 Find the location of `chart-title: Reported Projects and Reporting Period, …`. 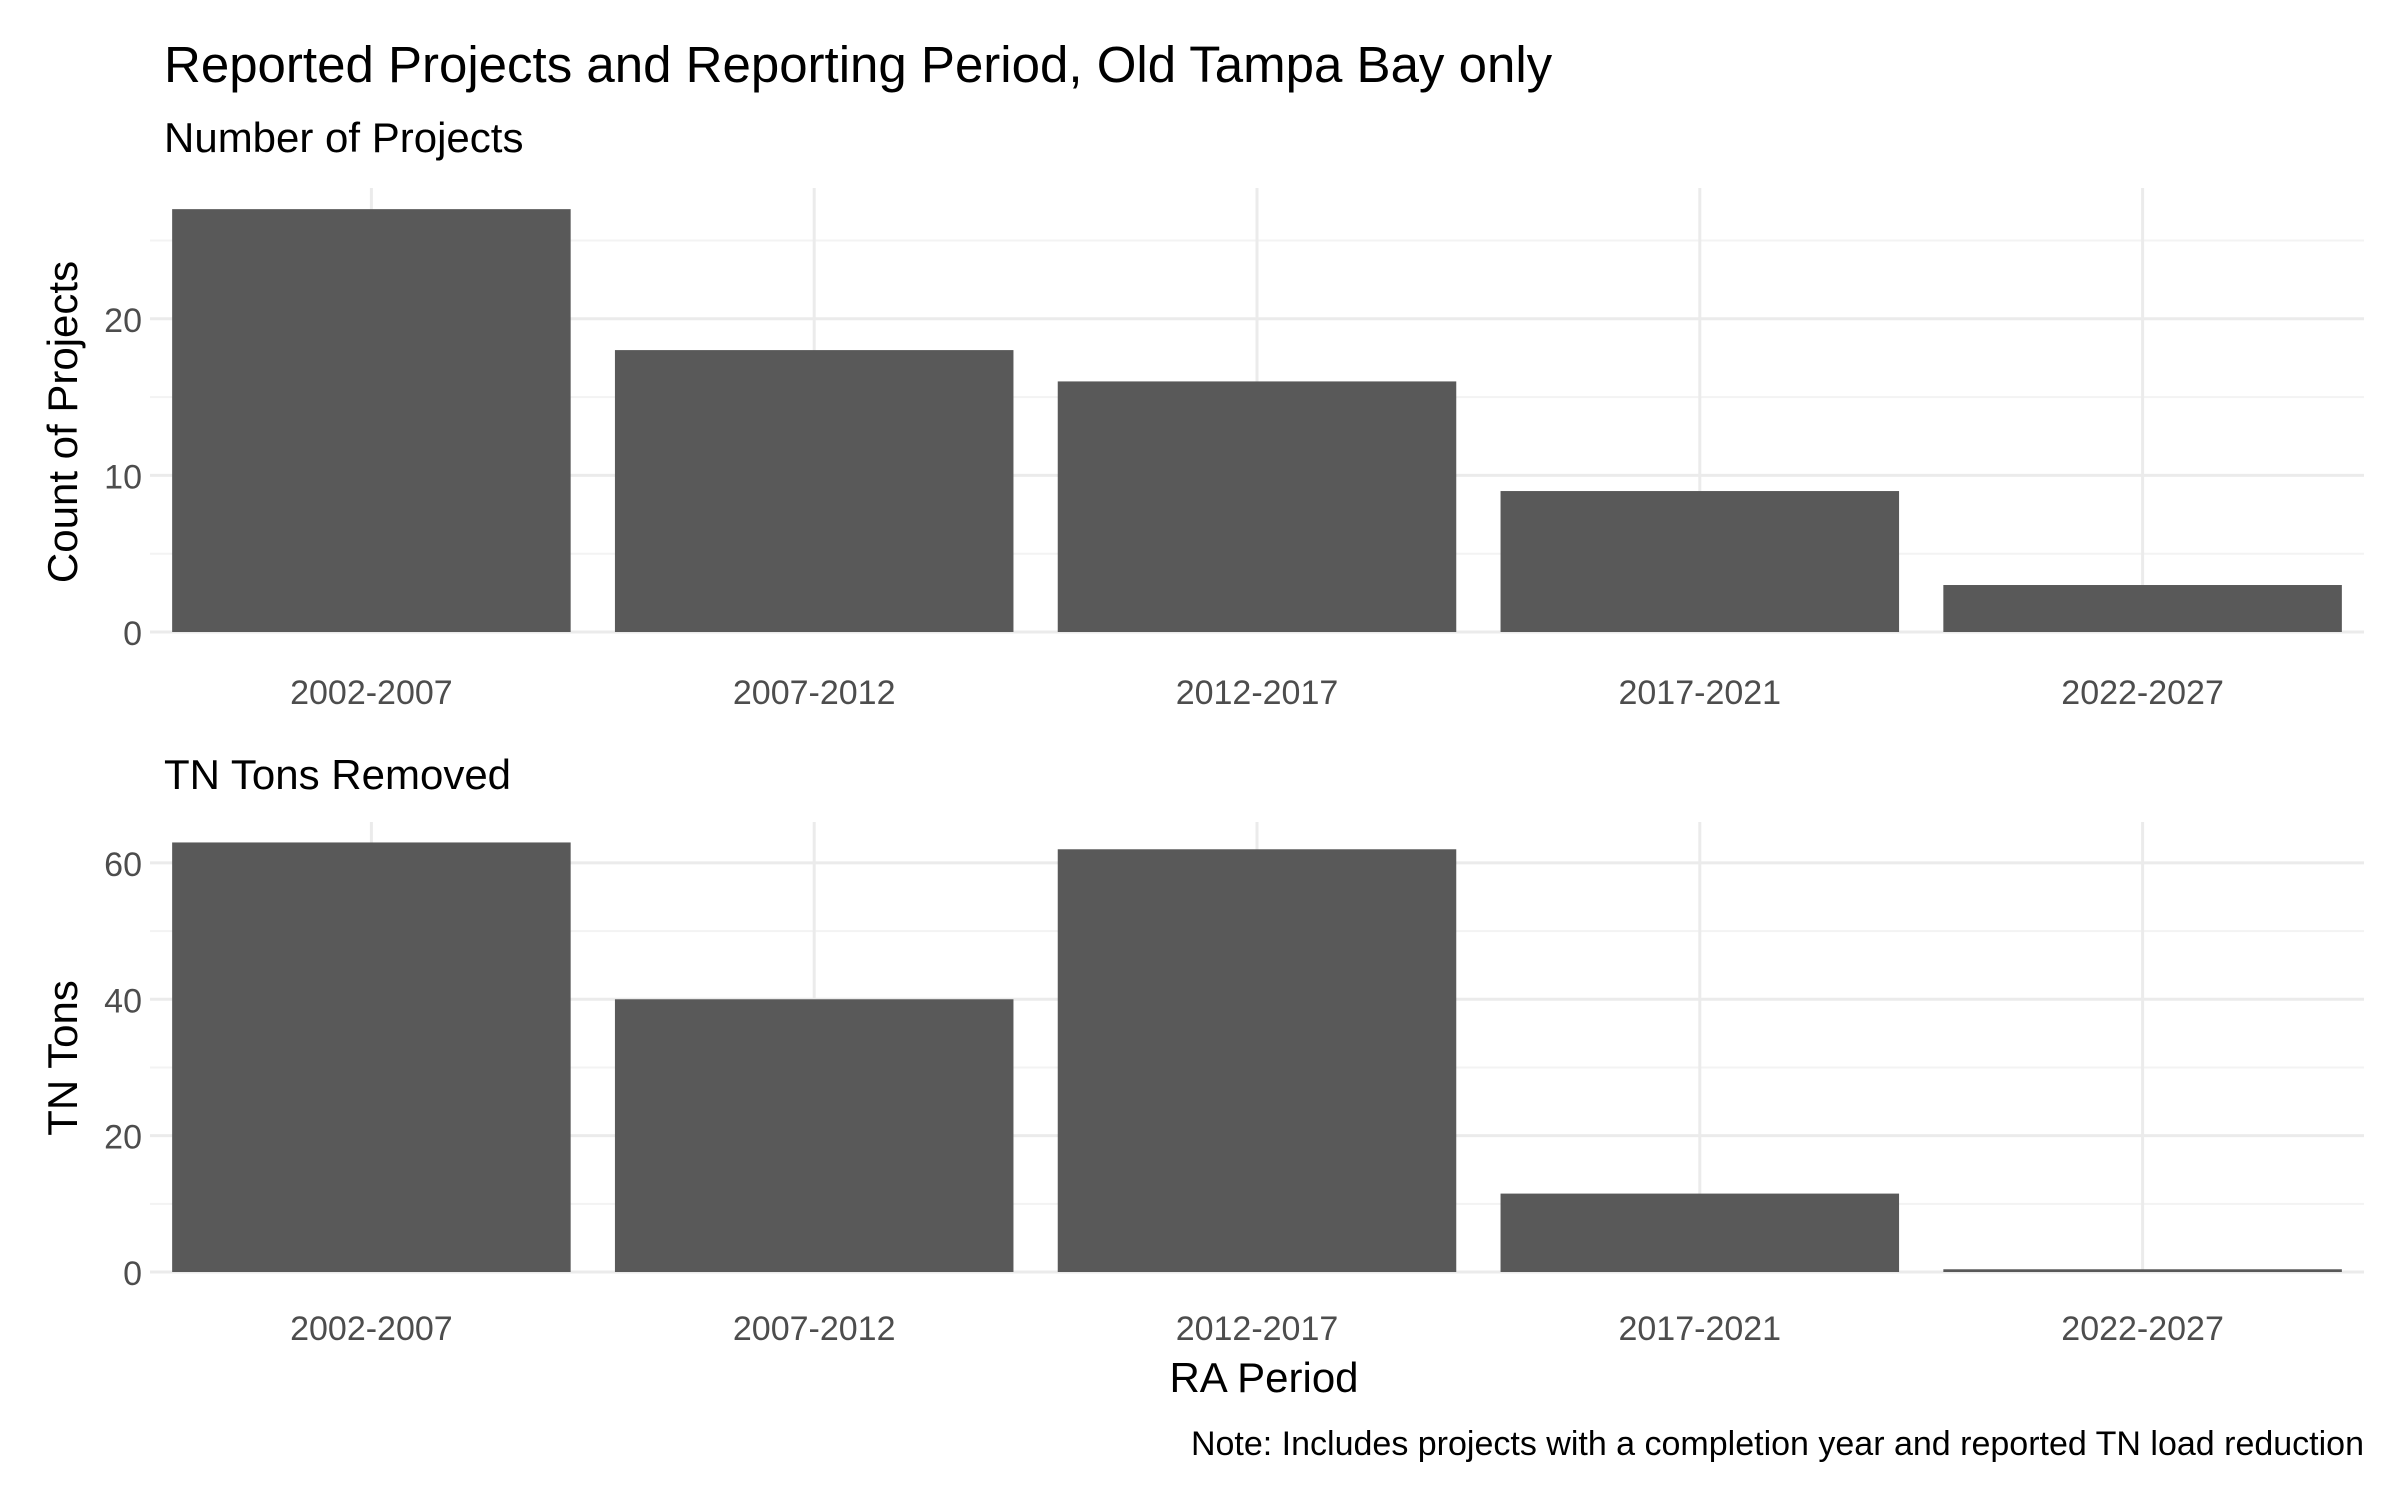

chart-title: Reported Projects and Reporting Period, … is located at coordinates (858, 64).